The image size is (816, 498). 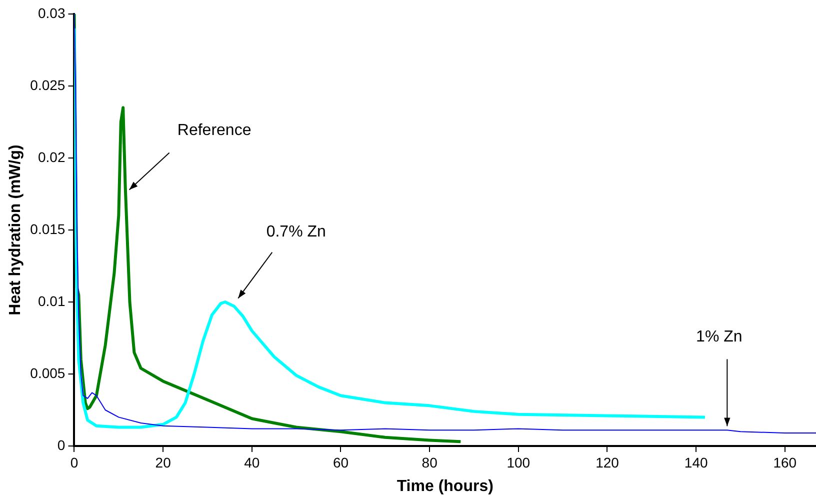 I want to click on y-tick-label: 0.03, so click(x=52, y=12).